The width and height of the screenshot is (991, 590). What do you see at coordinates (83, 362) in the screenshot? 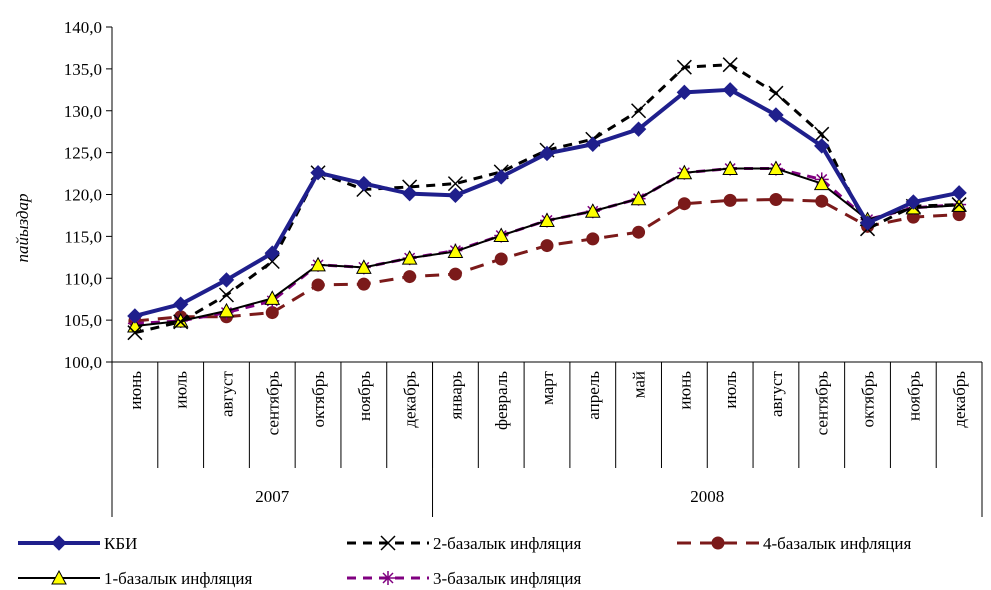
I see `y-tick-label: 100,0` at bounding box center [83, 362].